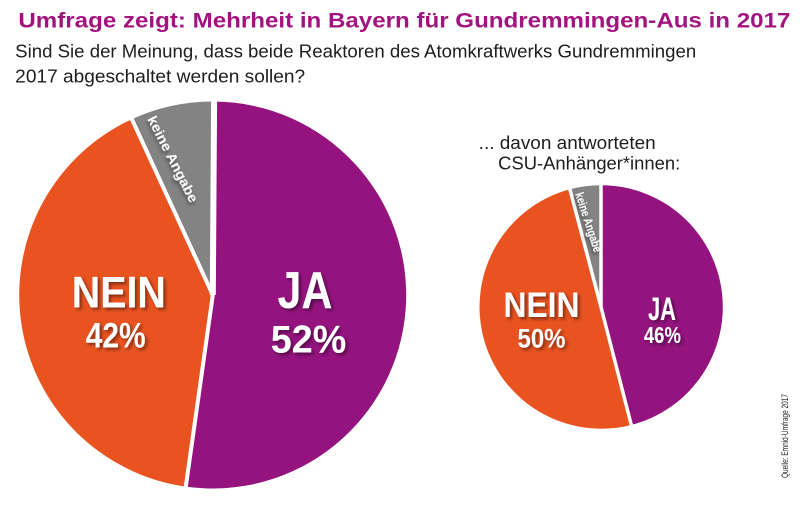 Image resolution: width=800 pixels, height=505 pixels. What do you see at coordinates (662, 335) in the screenshot?
I see `svg-text: 46%` at bounding box center [662, 335].